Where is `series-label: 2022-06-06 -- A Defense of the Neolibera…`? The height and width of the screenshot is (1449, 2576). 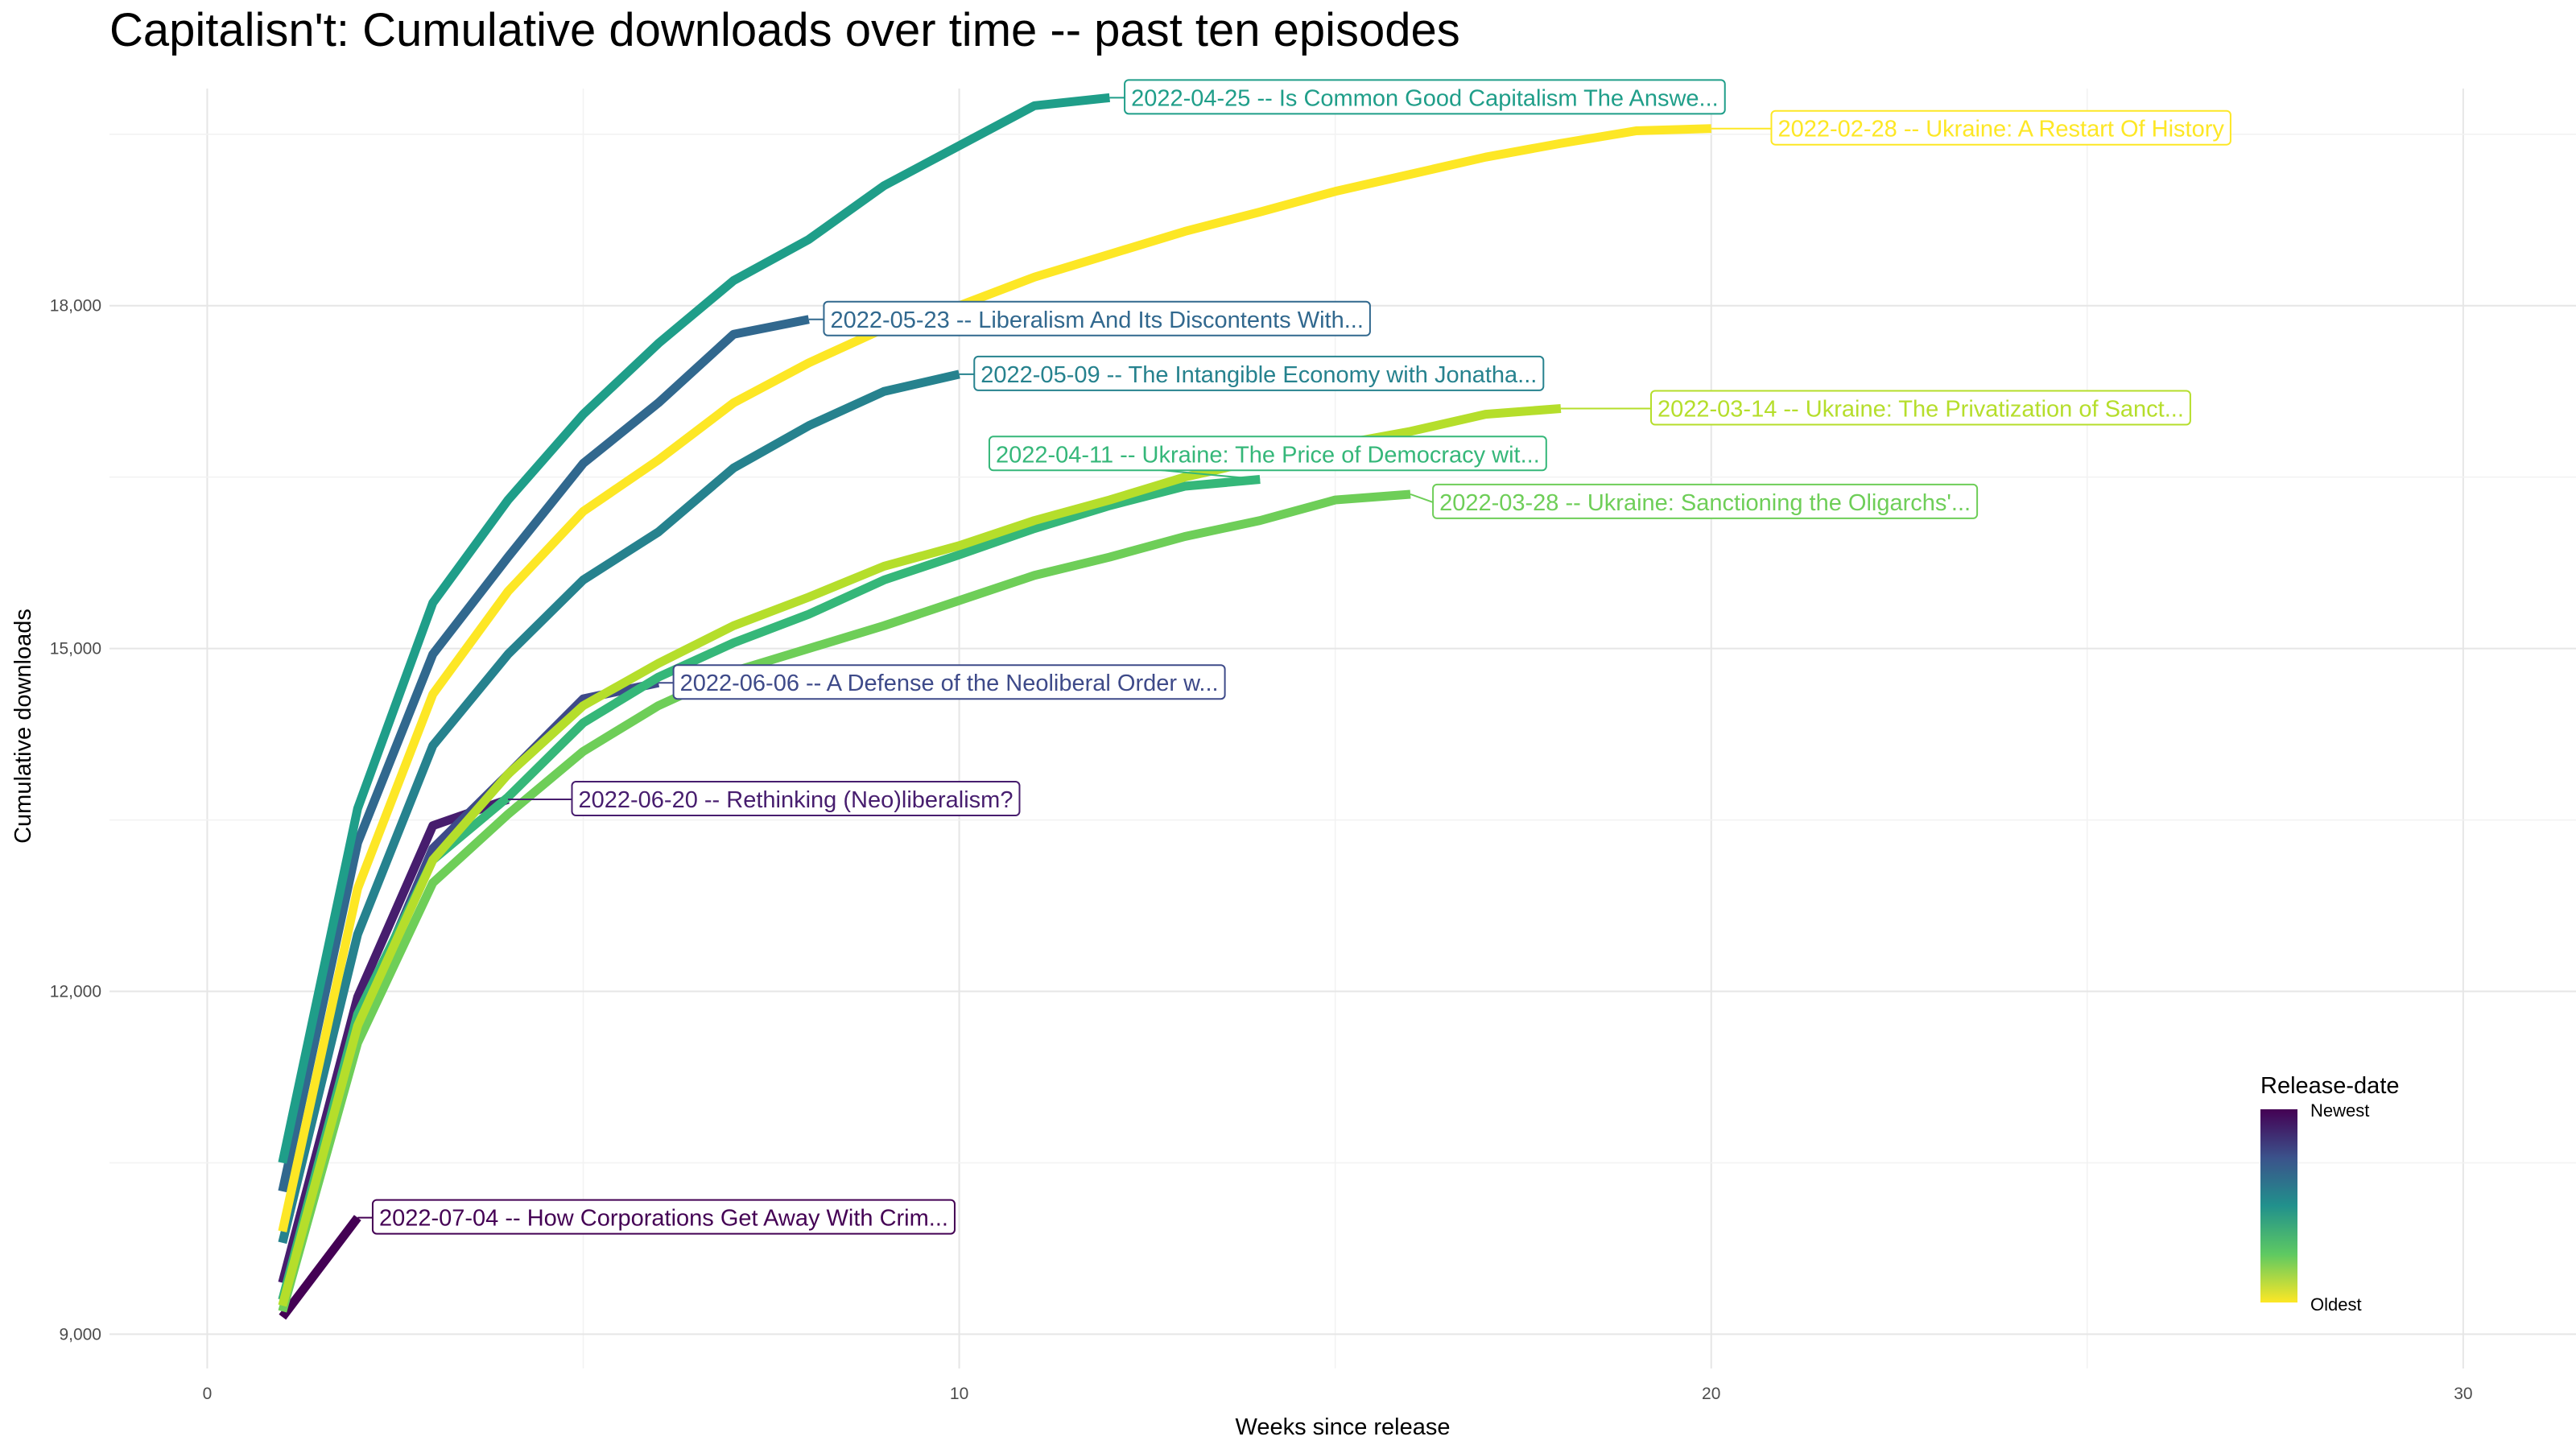
series-label: 2022-06-06 -- A Defense of the Neolibera… is located at coordinates (949, 683).